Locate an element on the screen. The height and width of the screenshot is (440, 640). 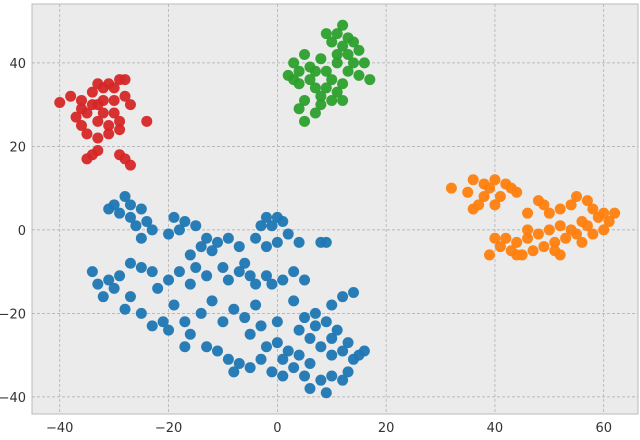
y-tick-label: −40 is located at coordinates (13, 398).